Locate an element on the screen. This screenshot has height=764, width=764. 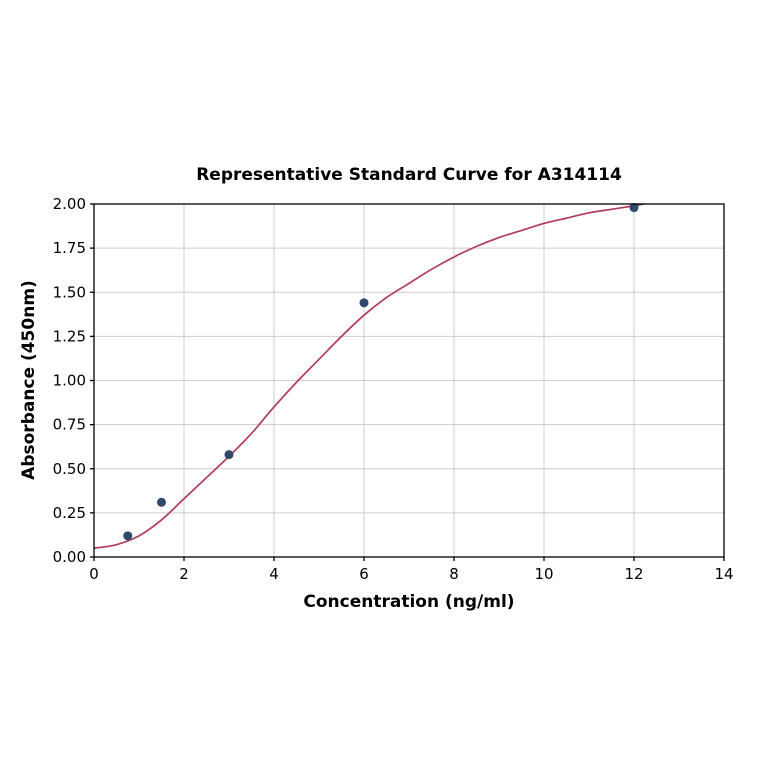
x-tick-label: 12 is located at coordinates (633, 574).